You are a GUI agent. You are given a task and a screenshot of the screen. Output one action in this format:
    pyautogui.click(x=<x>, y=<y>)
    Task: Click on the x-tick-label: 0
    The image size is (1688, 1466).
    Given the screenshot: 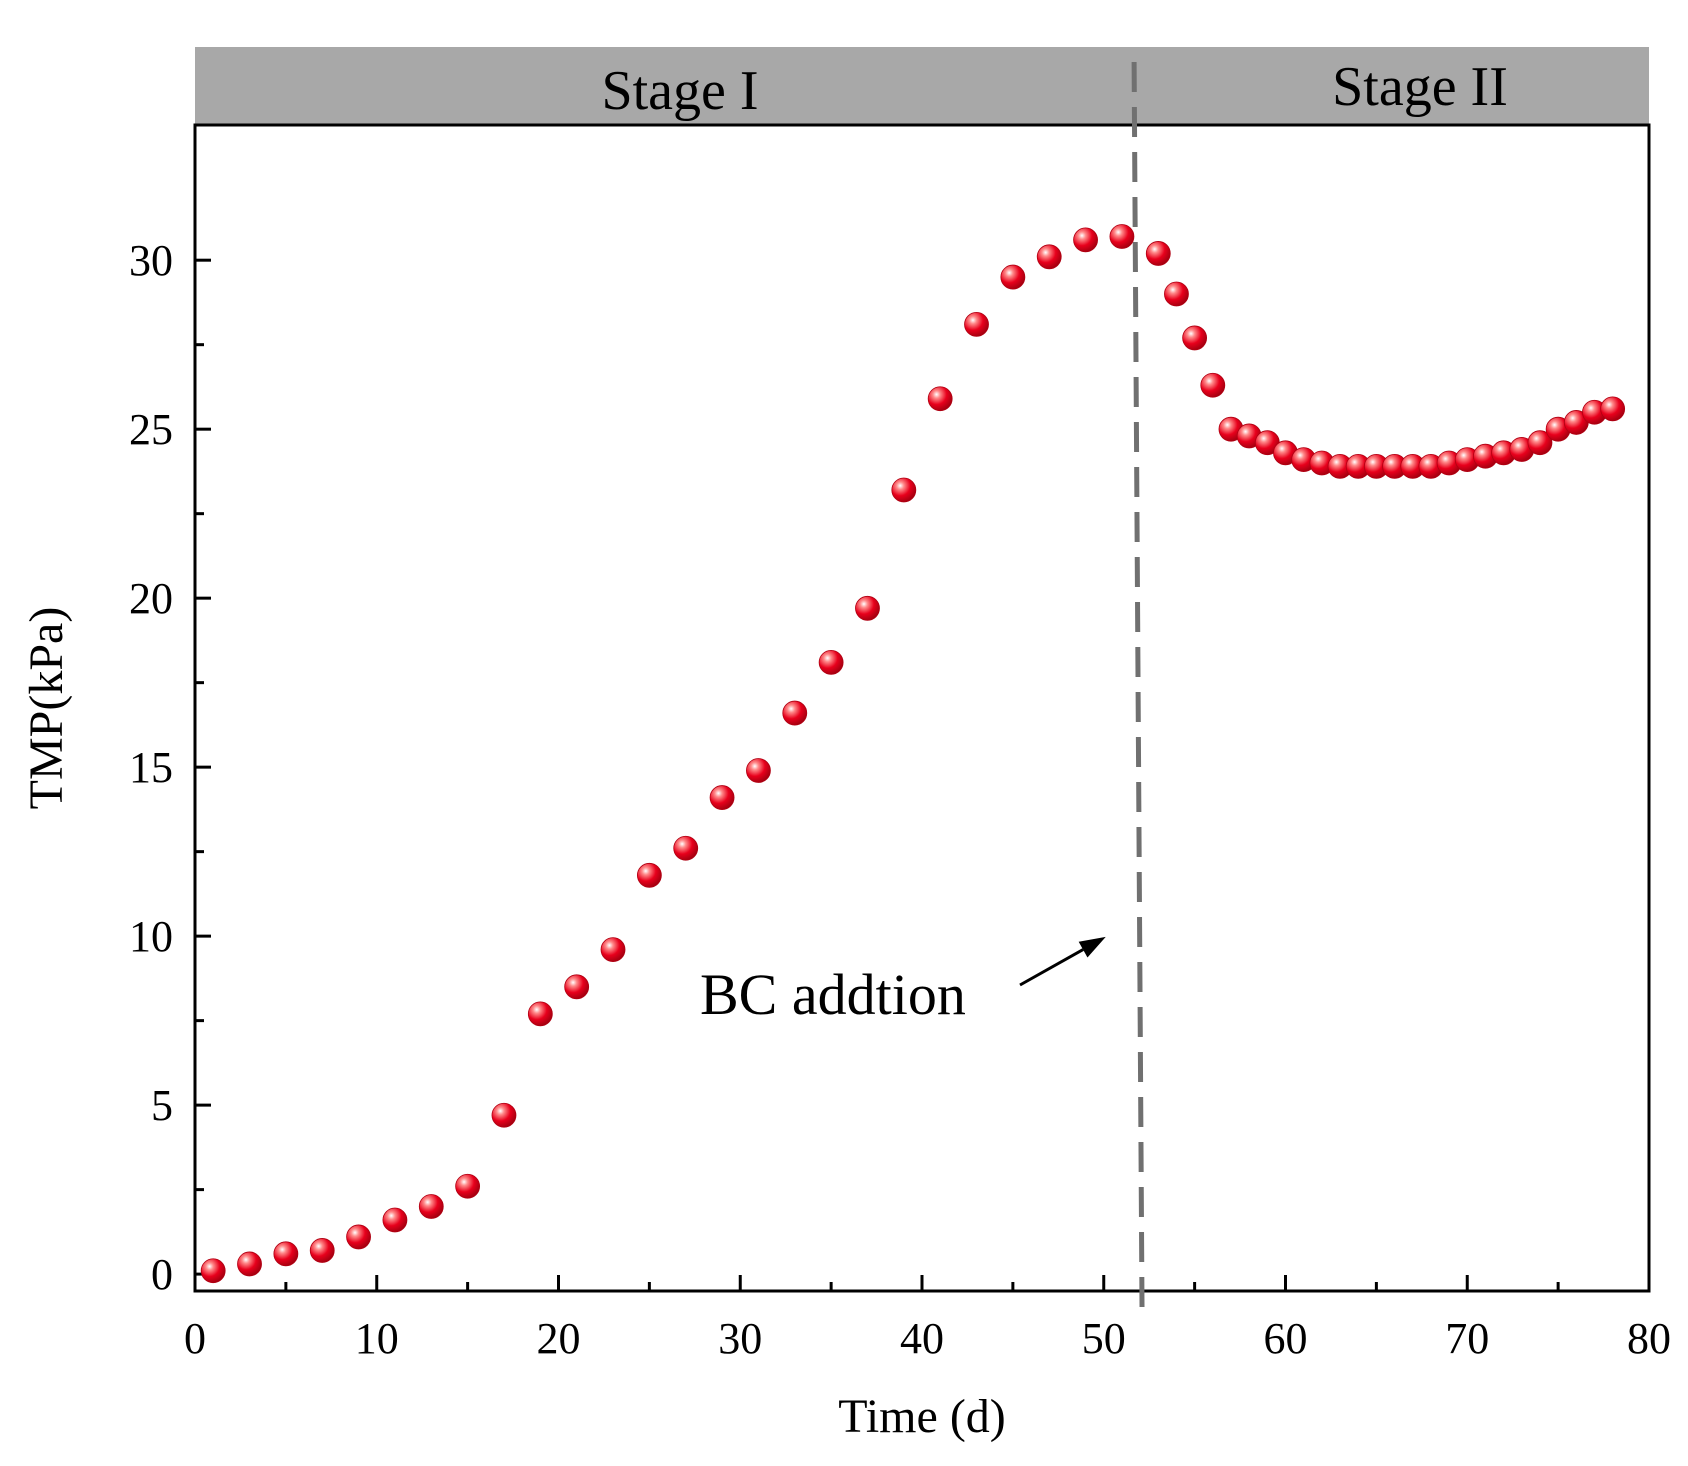 What is the action you would take?
    pyautogui.click(x=195, y=1338)
    